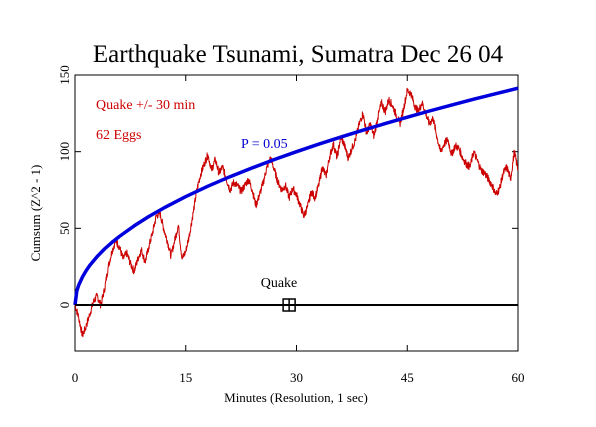  What do you see at coordinates (64, 75) in the screenshot?
I see `y-tick-label: 150` at bounding box center [64, 75].